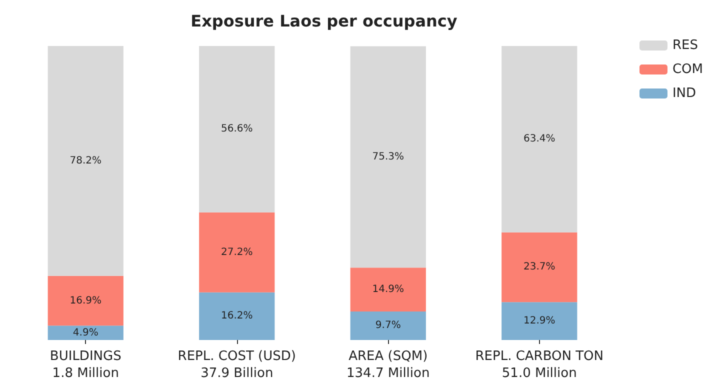  I want to click on x-tick-label: AREA (SQM) 134.7 Million, so click(388, 365).